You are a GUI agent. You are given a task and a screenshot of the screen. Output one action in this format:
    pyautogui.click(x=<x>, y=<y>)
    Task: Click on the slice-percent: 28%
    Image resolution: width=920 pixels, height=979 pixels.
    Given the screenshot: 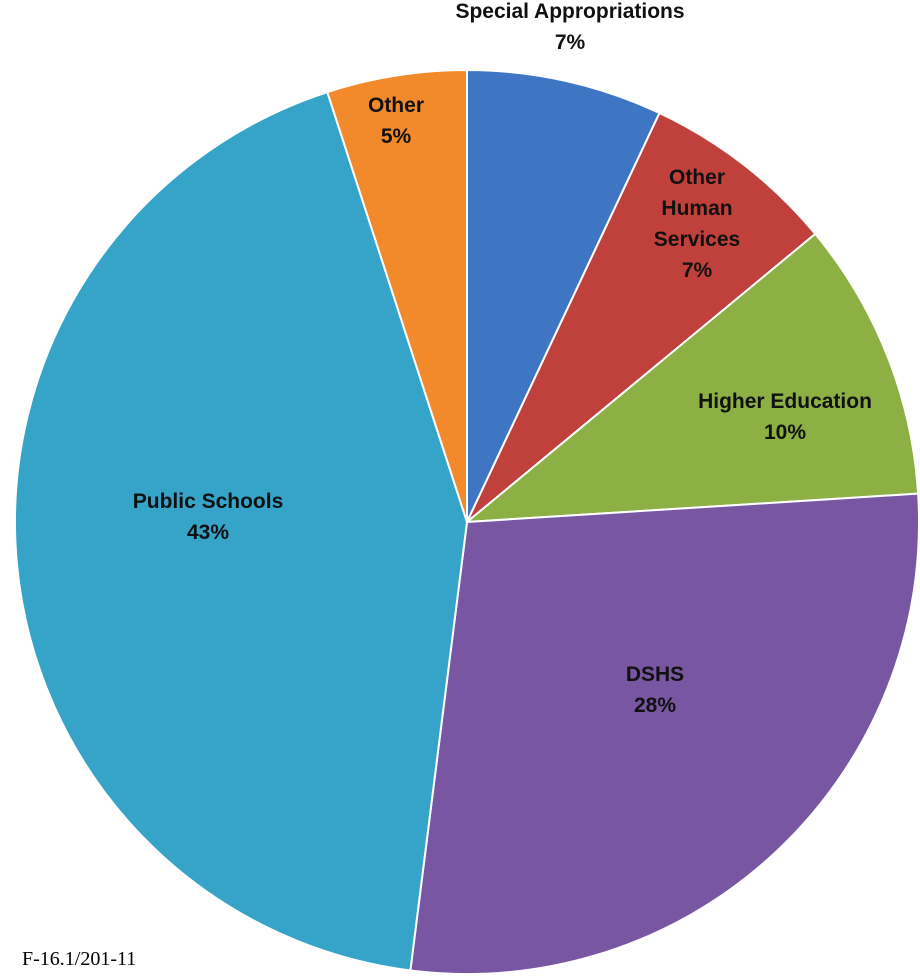 What is the action you would take?
    pyautogui.click(x=655, y=705)
    